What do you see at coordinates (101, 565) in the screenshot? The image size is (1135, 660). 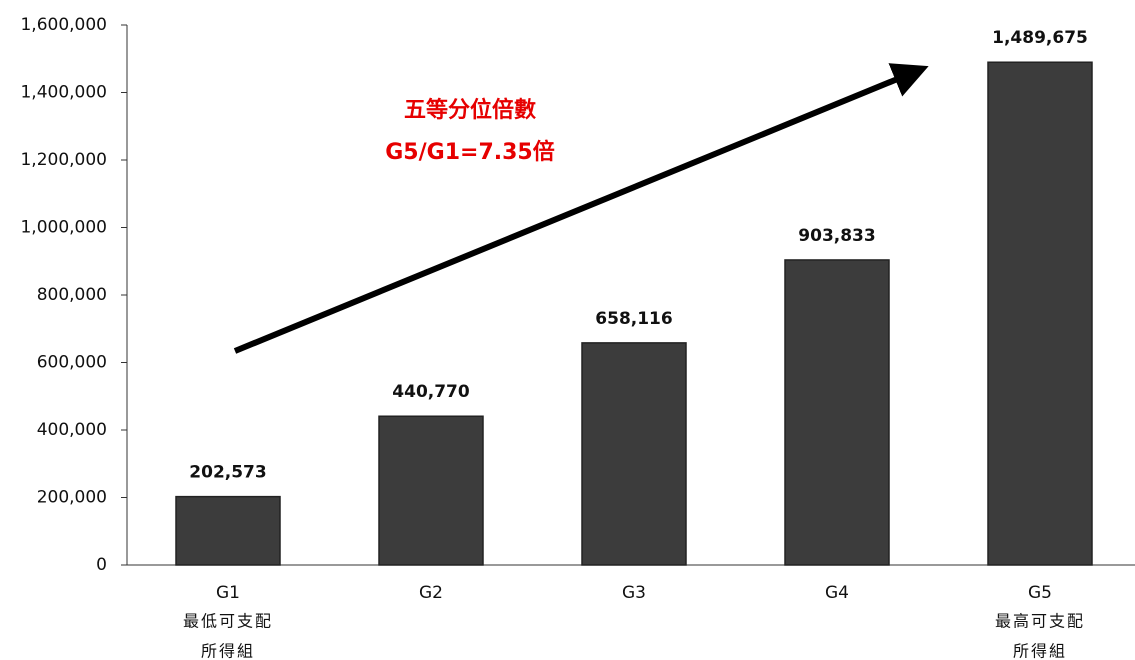 I see `y-tick-label: 0` at bounding box center [101, 565].